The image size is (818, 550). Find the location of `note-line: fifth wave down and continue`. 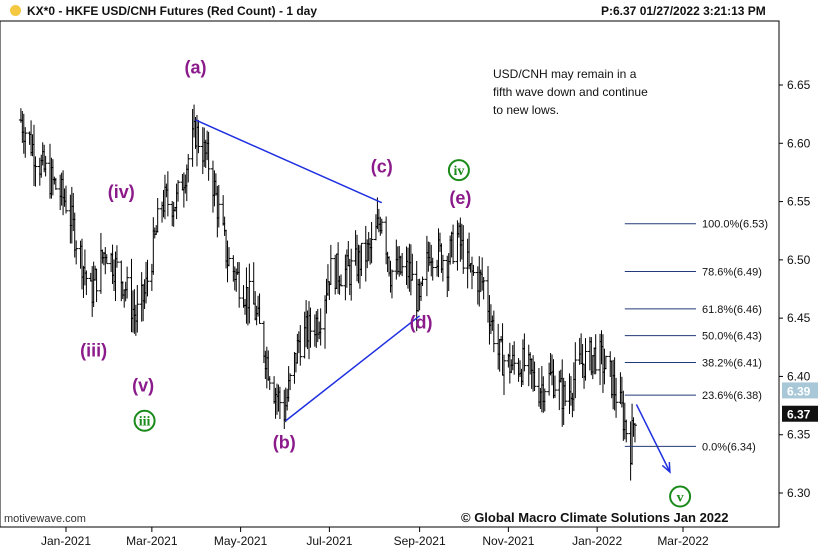

note-line: fifth wave down and continue is located at coordinates (570, 92).